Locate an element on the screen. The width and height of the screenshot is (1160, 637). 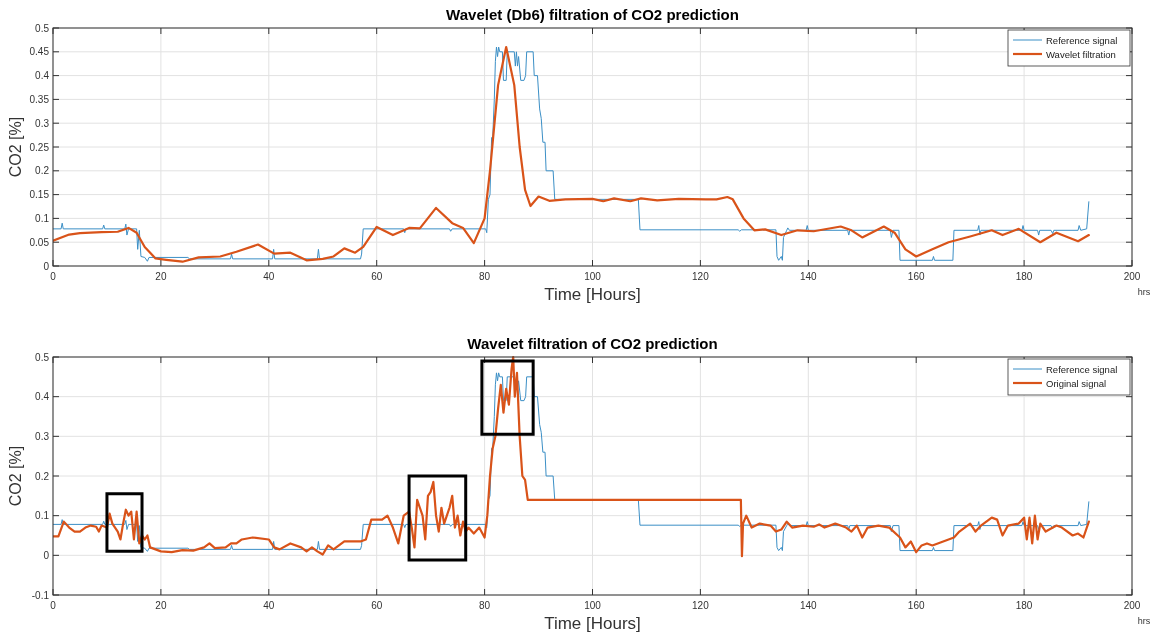
y-tick-label: 0.15 is located at coordinates (39, 195).